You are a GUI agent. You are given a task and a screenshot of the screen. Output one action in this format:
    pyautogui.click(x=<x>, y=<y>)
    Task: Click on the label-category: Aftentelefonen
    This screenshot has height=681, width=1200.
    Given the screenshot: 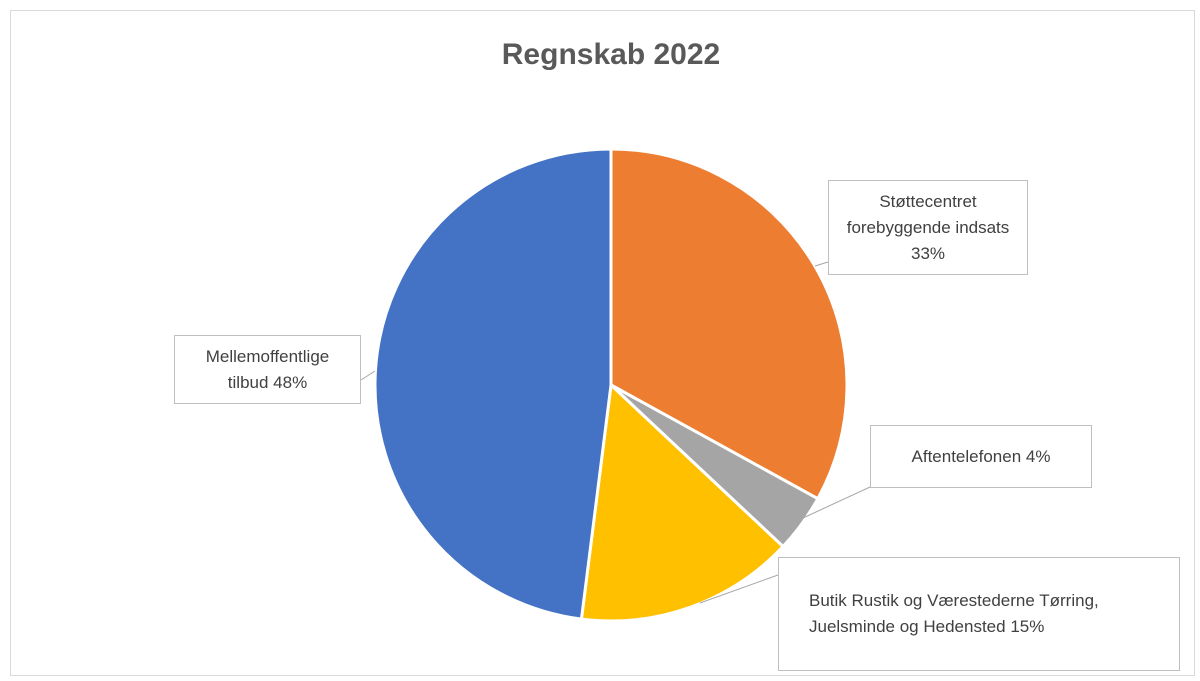 What is the action you would take?
    pyautogui.click(x=966, y=456)
    